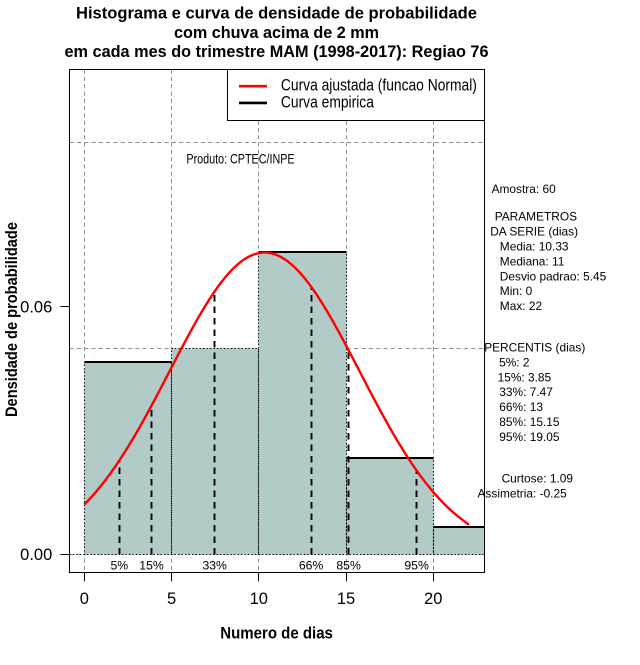 Image resolution: width=640 pixels, height=665 pixels. Describe the element at coordinates (514, 362) in the screenshot. I see `svg-text: 5%: 2` at that location.